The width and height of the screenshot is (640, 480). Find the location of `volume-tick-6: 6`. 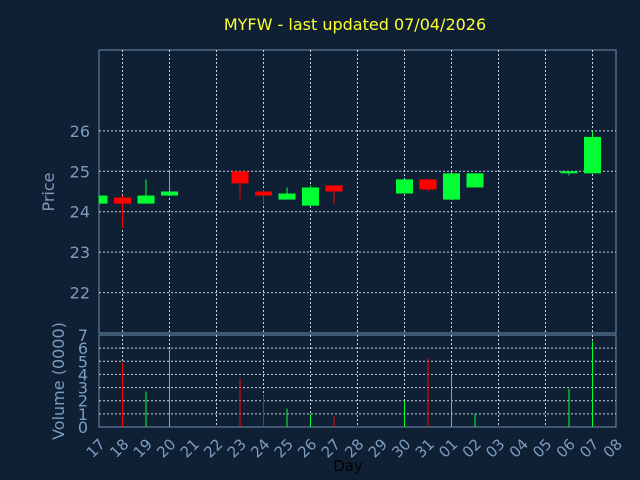

volume-tick-6: 6 is located at coordinates (83, 348).